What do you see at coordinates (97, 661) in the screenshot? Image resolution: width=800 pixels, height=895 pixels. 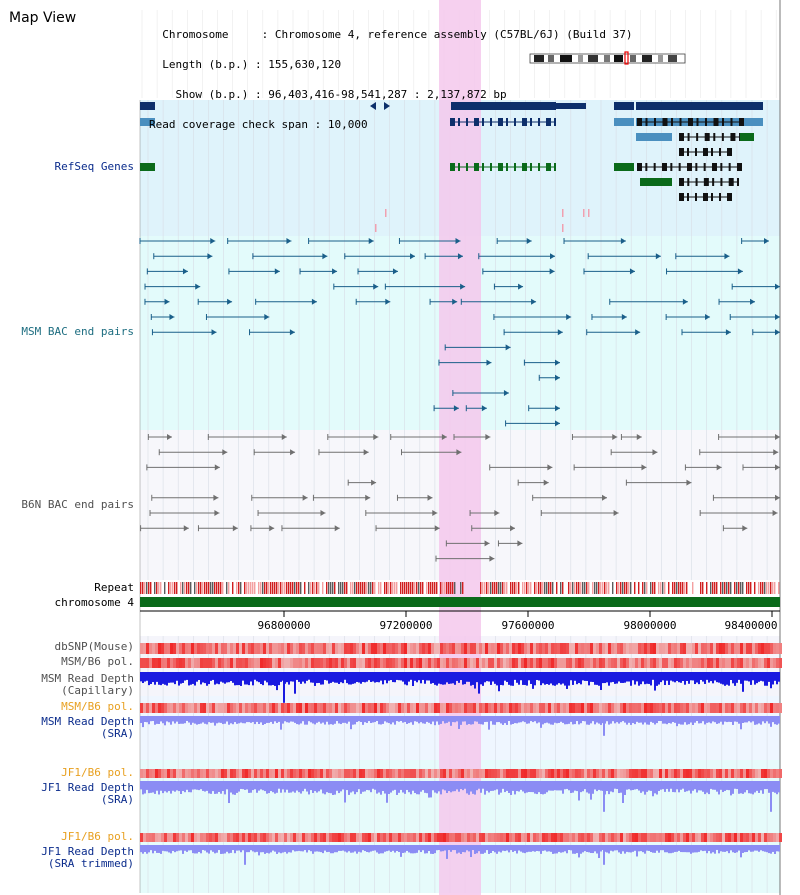 I see `track-label-msm-b6-pol: MSM/B6 pol.` at bounding box center [97, 661].